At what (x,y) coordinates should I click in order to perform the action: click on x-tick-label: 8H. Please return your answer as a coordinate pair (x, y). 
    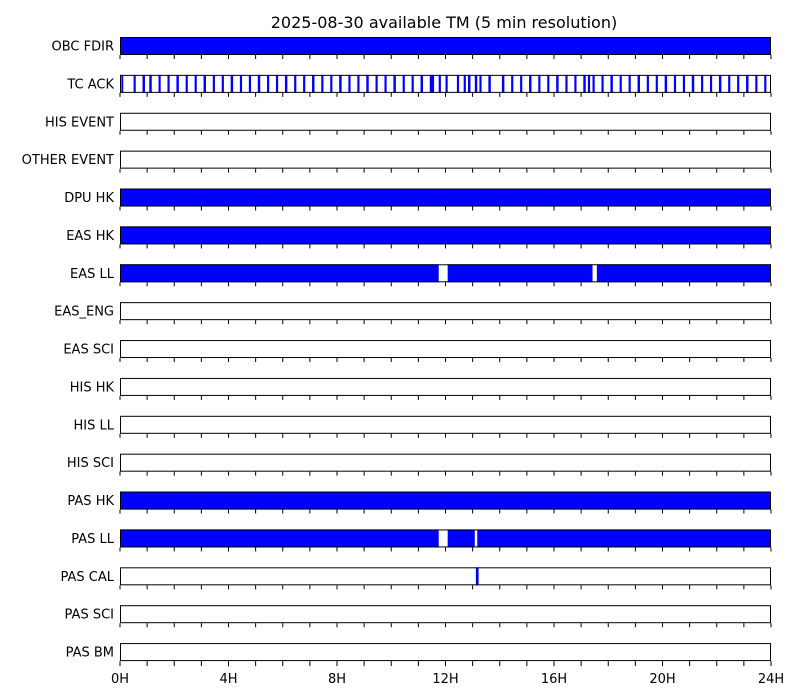
    Looking at the image, I should click on (337, 679).